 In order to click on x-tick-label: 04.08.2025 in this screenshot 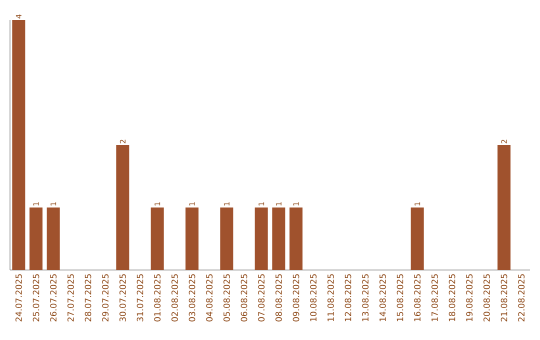, I will do `click(209, 298)`.